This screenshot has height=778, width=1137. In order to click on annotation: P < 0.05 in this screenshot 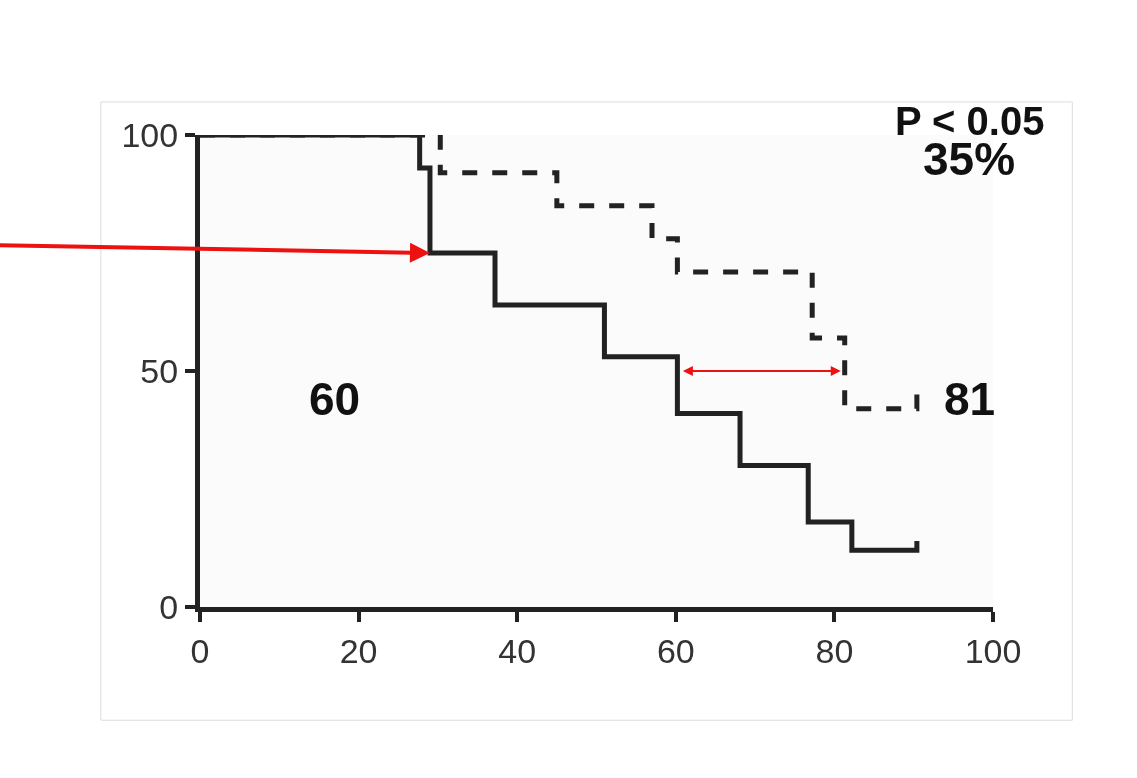, I will do `click(970, 121)`.